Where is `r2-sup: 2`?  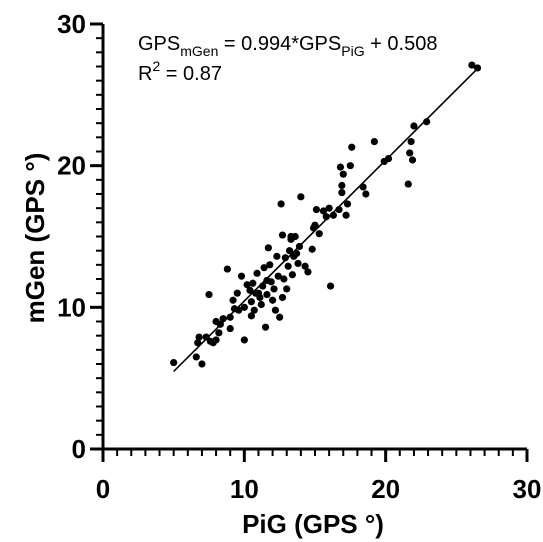 r2-sup: 2 is located at coordinates (156, 66).